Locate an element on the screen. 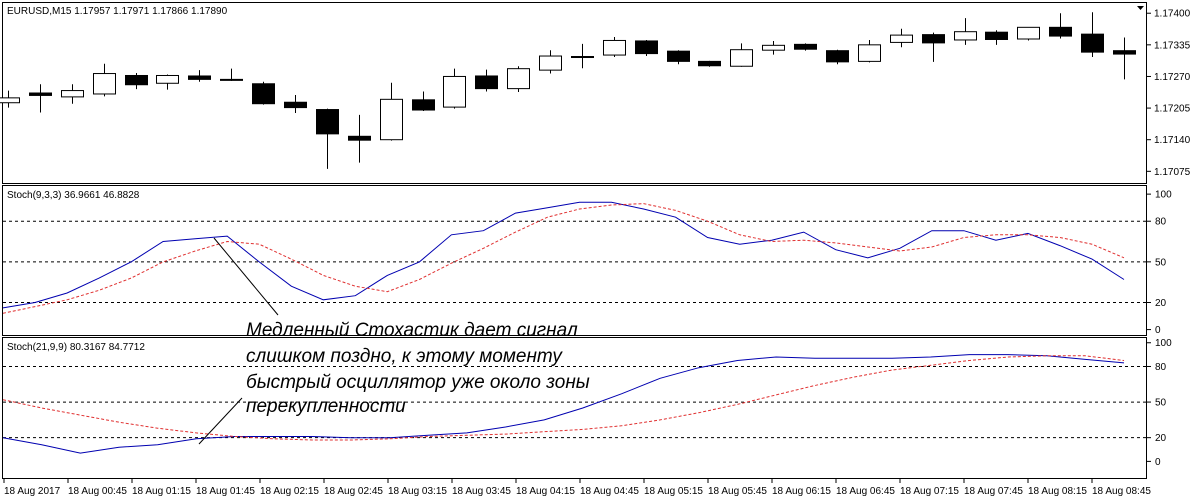 This screenshot has width=1192, height=501. slow-stoch-axis-label: 0 is located at coordinates (1158, 462).